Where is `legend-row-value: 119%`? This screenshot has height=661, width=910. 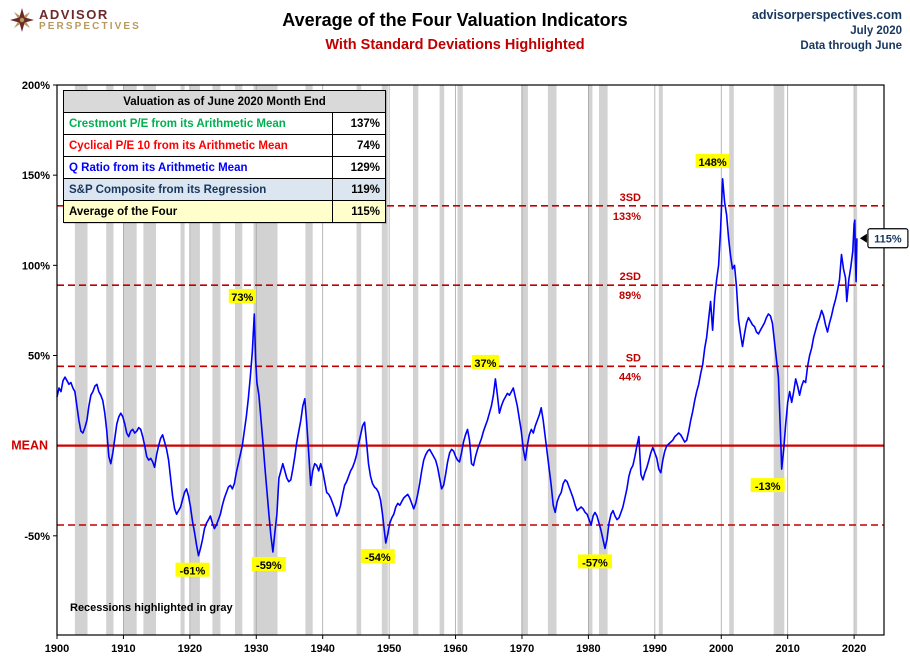 legend-row-value: 119% is located at coordinates (359, 189).